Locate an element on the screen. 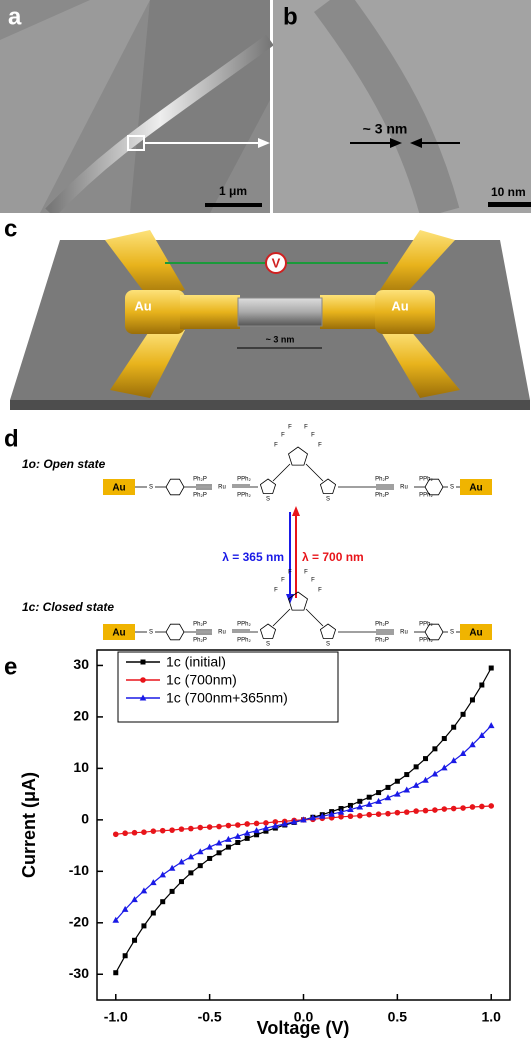 This screenshot has height=1039, width=531. panel-label: c is located at coordinates (10, 228).